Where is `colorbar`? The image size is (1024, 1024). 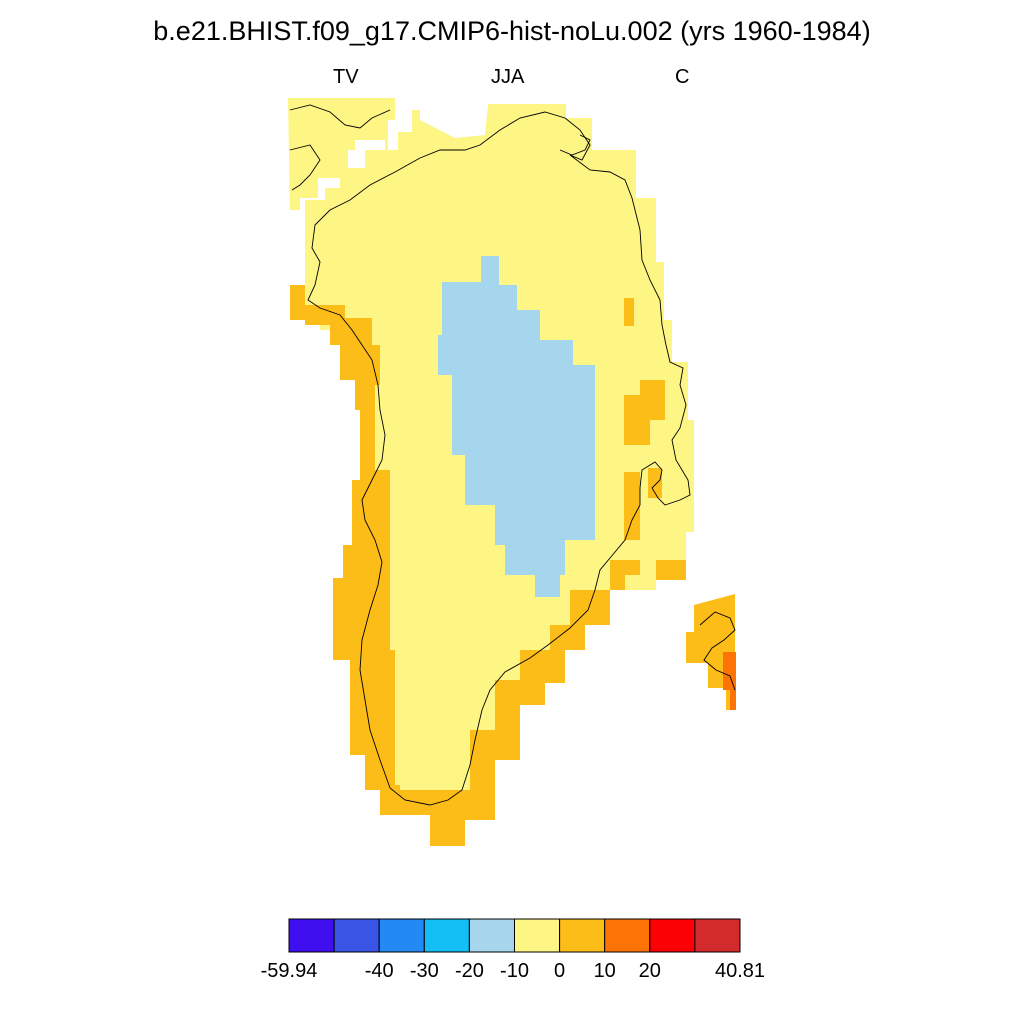 colorbar is located at coordinates (514, 935).